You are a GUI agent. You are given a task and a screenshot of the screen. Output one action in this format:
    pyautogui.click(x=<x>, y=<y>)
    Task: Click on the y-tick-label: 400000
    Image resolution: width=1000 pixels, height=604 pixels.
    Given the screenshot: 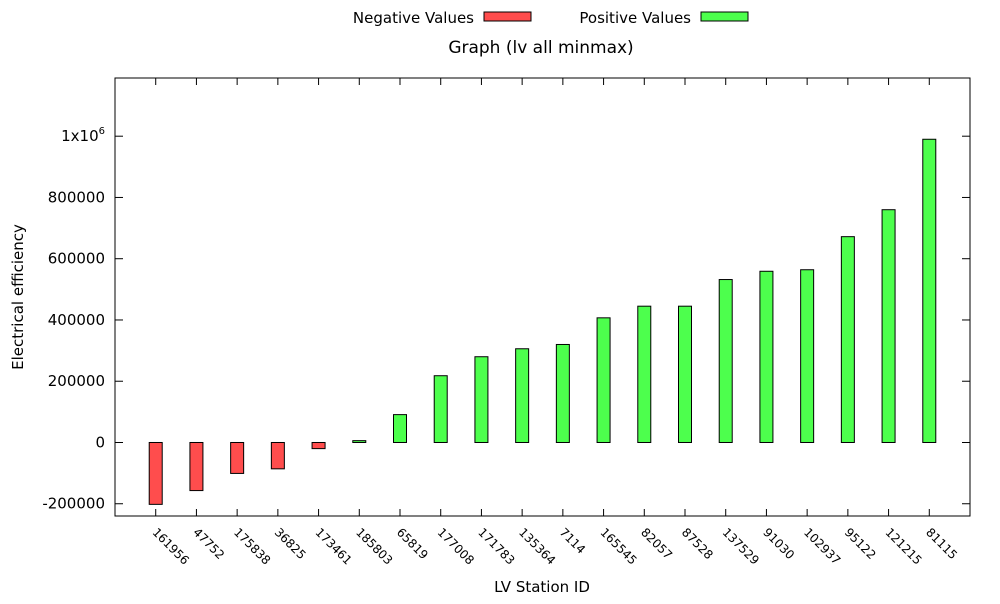 What is the action you would take?
    pyautogui.click(x=76, y=320)
    